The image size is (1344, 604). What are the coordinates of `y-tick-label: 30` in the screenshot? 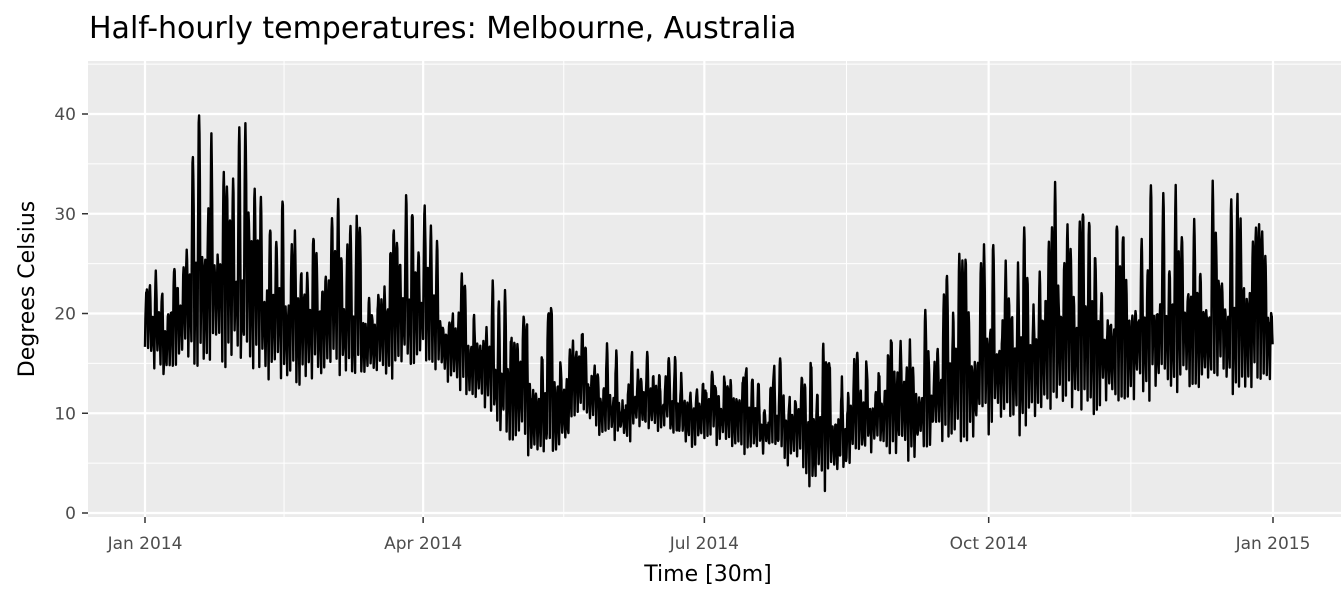 It's located at (65, 215).